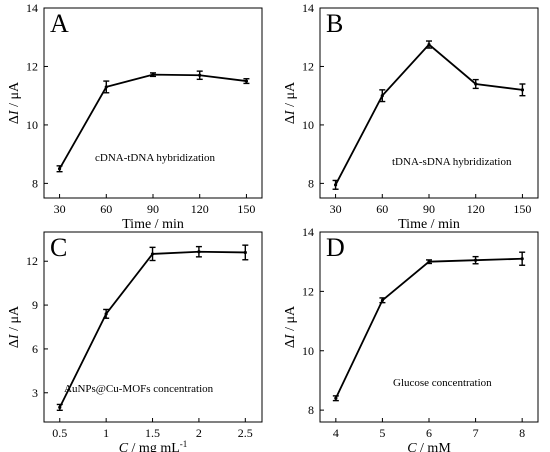 Image resolution: width=550 pixels, height=452 pixels. What do you see at coordinates (334, 23) in the screenshot?
I see `panel-letter: B` at bounding box center [334, 23].